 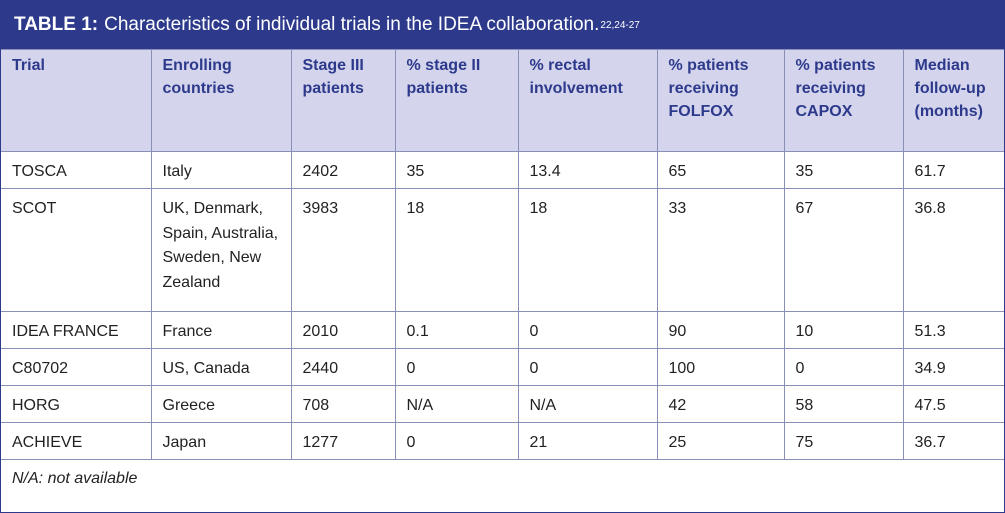 I want to click on cell-folfox: 42, so click(x=720, y=404).